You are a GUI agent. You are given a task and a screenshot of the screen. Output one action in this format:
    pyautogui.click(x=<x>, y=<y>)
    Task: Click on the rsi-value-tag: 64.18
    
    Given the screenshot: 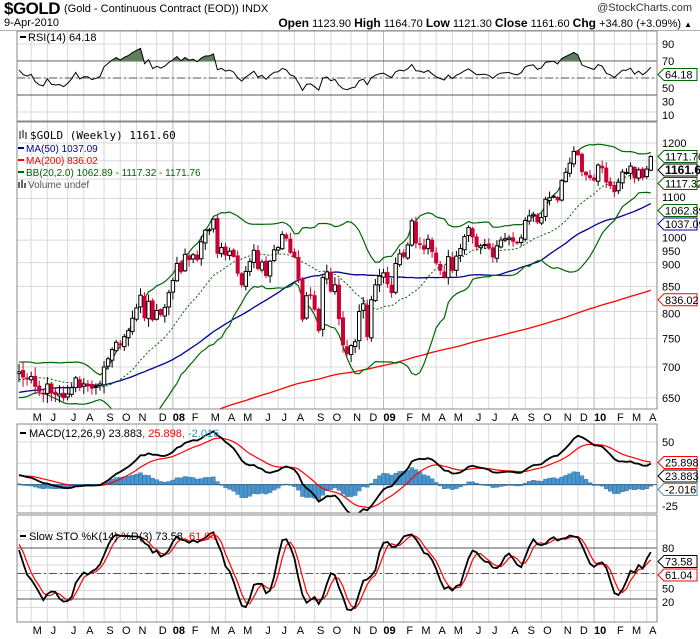 What is the action you would take?
    pyautogui.click(x=677, y=75)
    